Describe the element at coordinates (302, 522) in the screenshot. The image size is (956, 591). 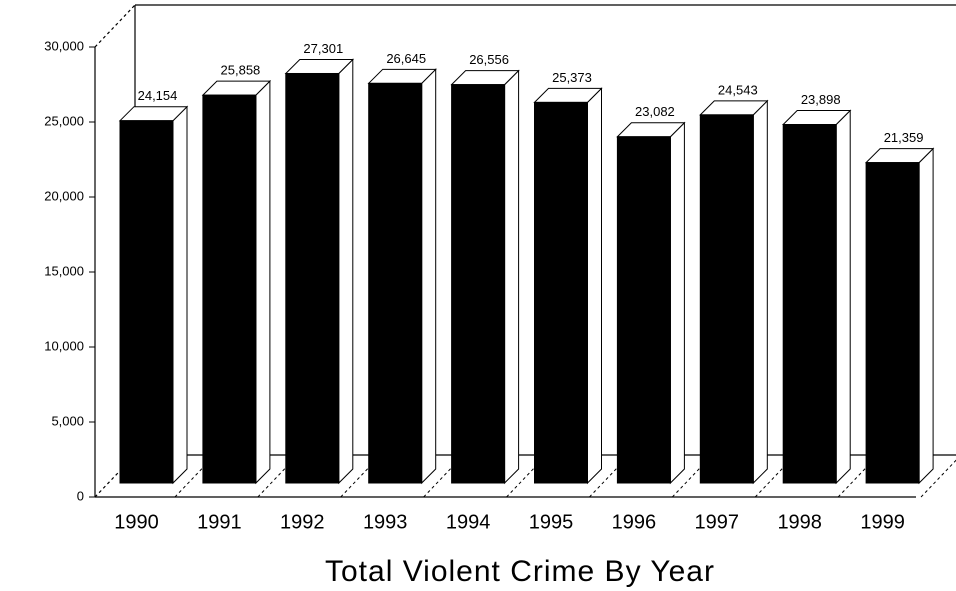
I see `x-tick-label: 1992` at that location.